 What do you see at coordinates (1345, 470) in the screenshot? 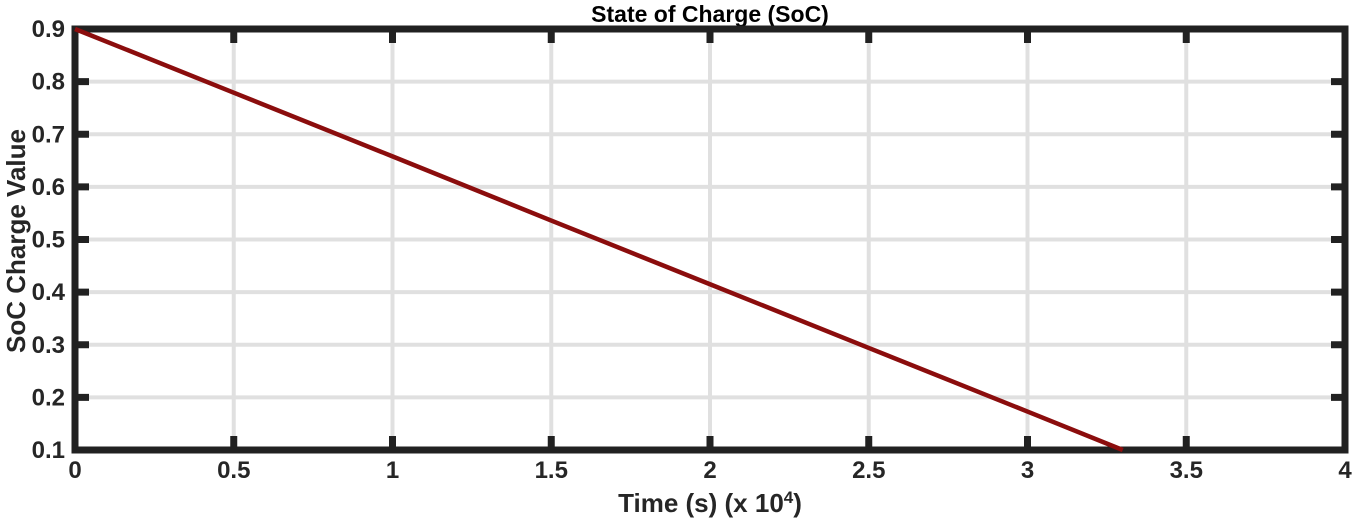
I see `x-tick-label: 4` at bounding box center [1345, 470].